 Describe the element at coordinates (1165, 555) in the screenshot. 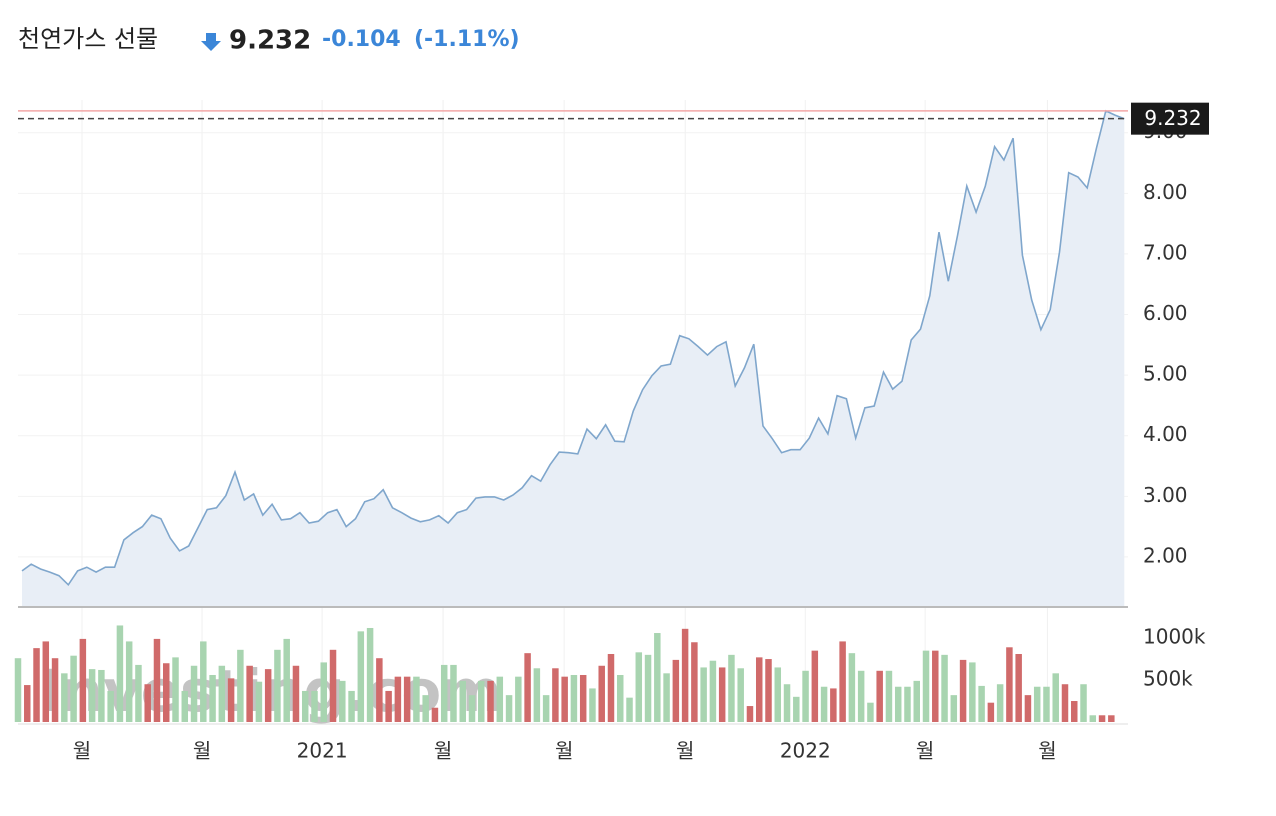

I see `y-tick-label: 2.00` at that location.